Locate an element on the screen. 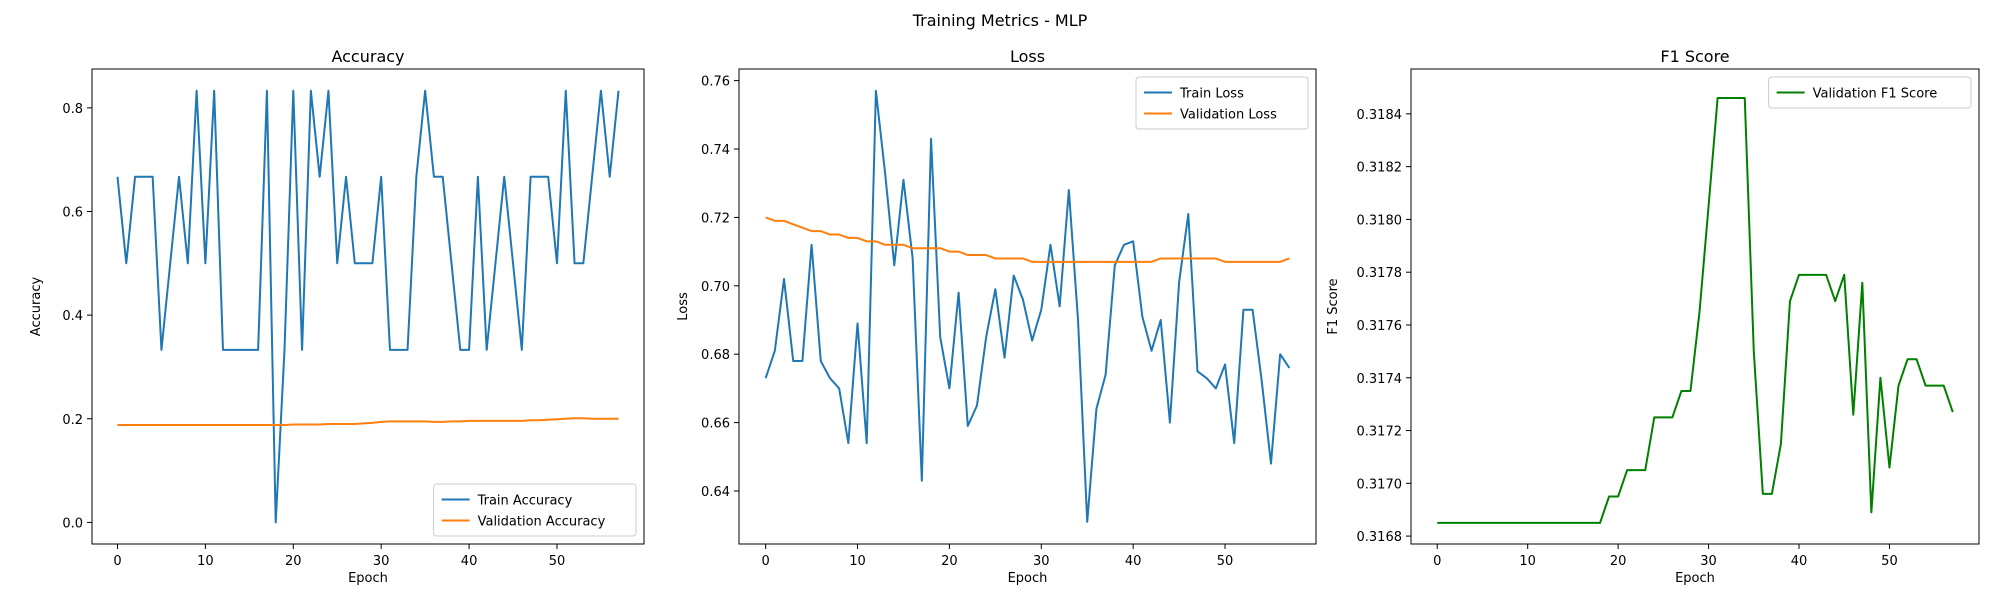 The height and width of the screenshot is (600, 2000). y-tick-label: 0.3176 is located at coordinates (1380, 326).